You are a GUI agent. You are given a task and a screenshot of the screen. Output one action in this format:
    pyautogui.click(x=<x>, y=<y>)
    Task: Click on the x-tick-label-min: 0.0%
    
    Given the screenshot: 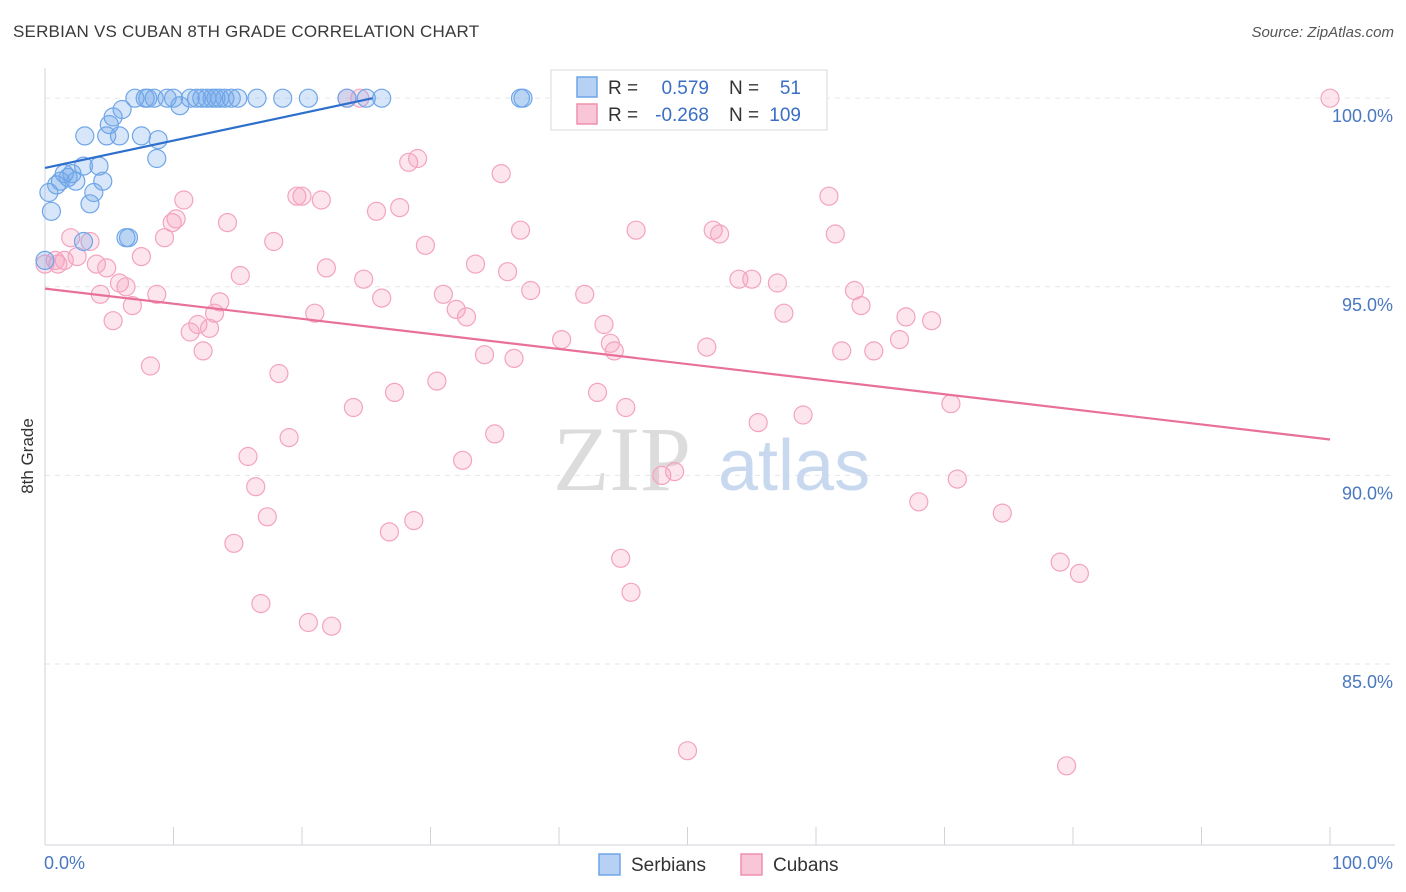 What is the action you would take?
    pyautogui.click(x=64, y=863)
    